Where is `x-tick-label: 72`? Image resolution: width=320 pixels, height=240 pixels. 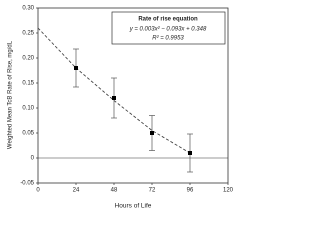 x-tick-label: 72 is located at coordinates (152, 191).